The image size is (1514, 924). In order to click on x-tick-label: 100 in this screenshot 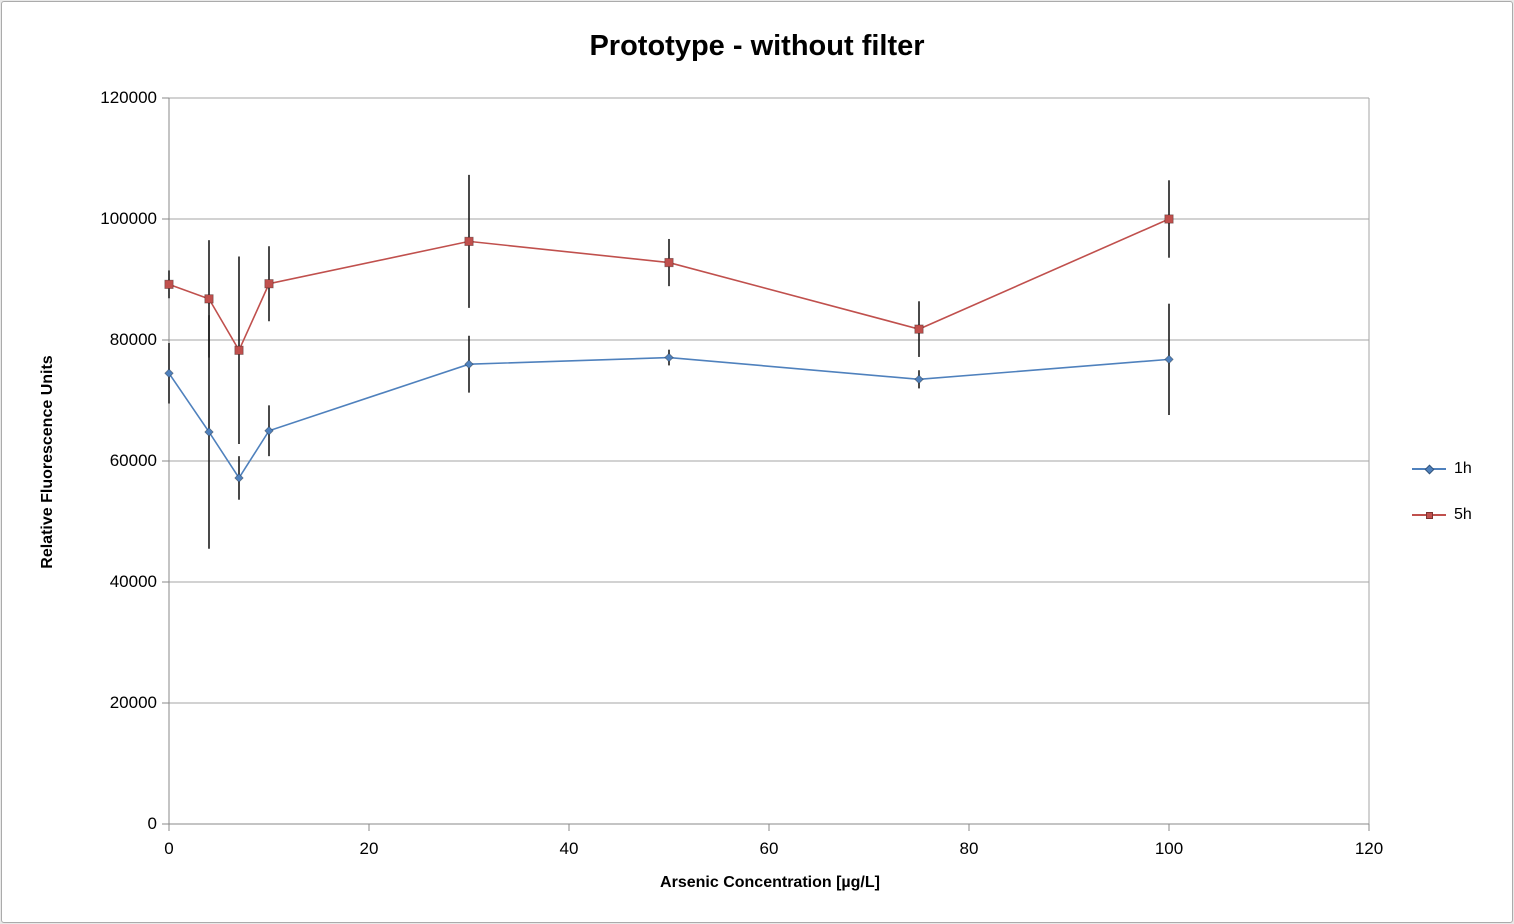, I will do `click(1169, 848)`.